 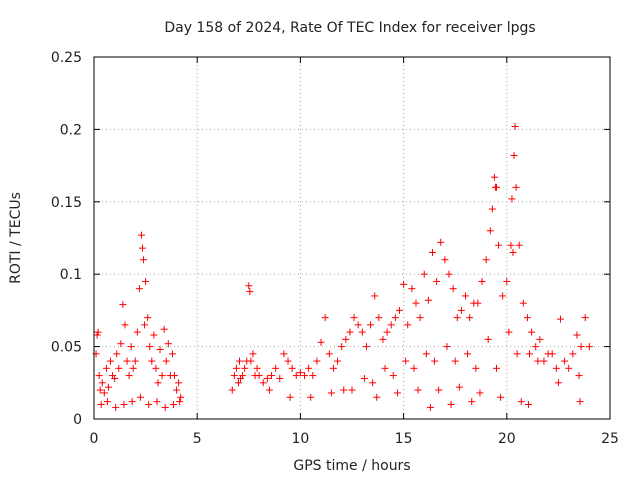 What do you see at coordinates (300, 439) in the screenshot?
I see `x-tick-label: 10` at bounding box center [300, 439].